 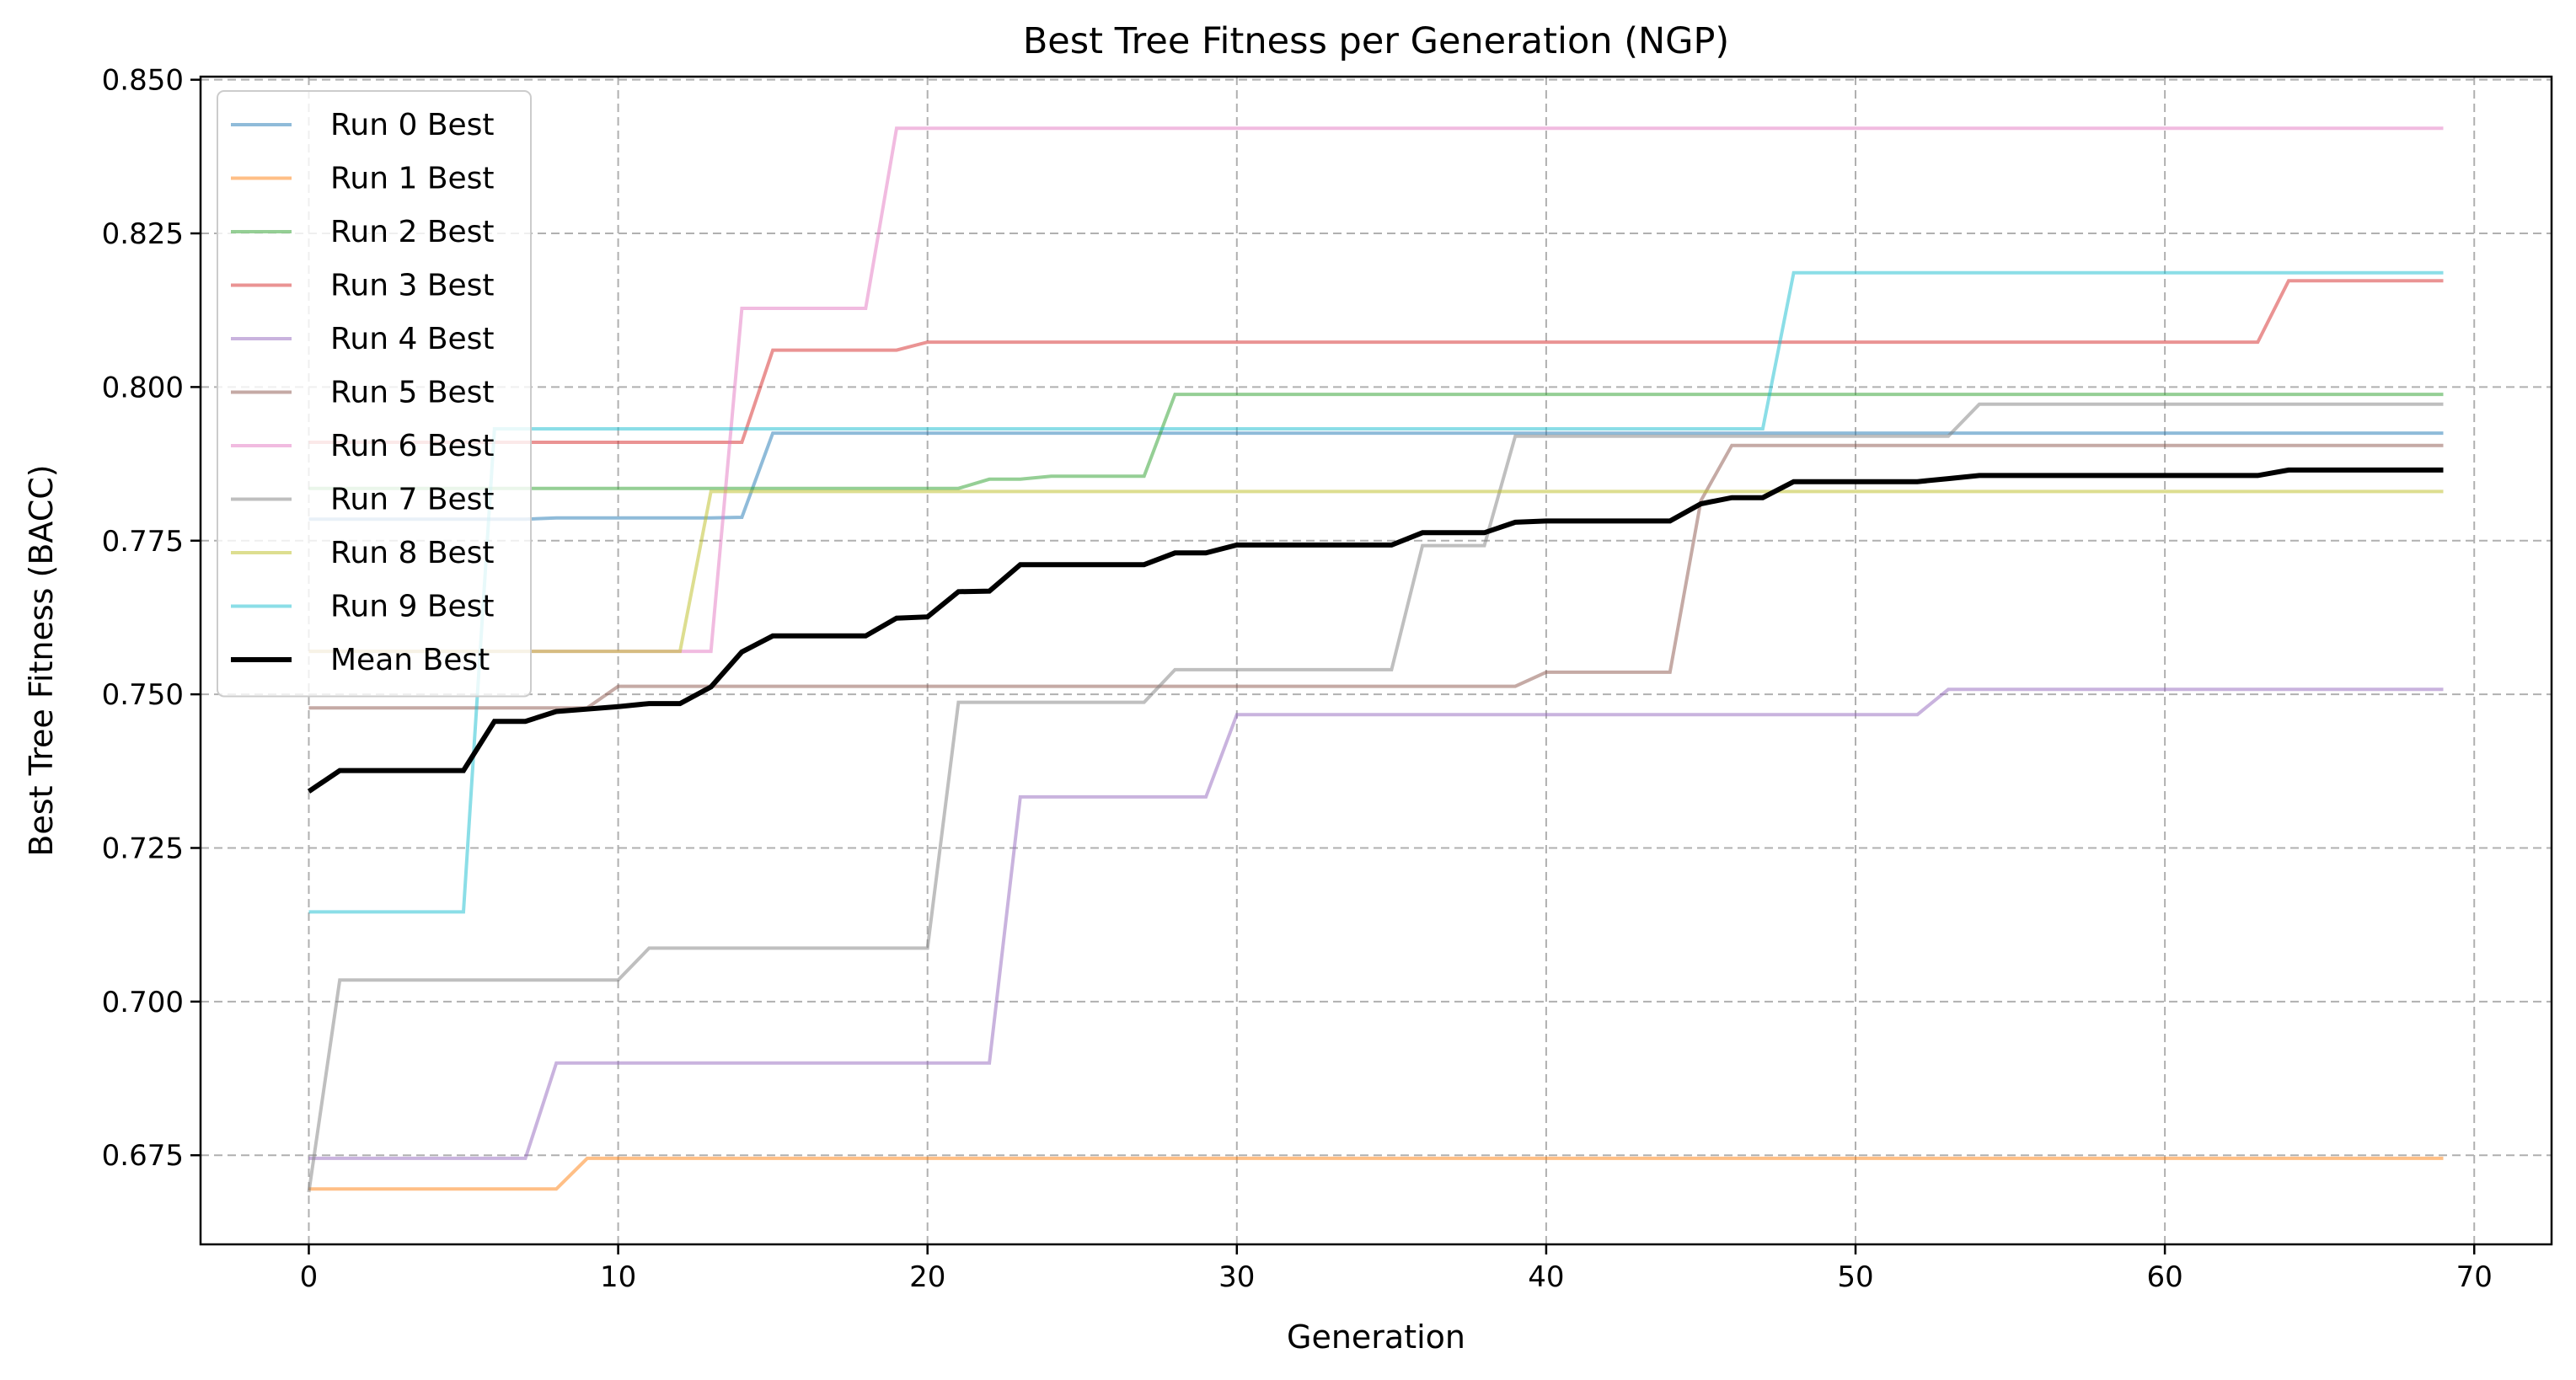 What do you see at coordinates (143, 81) in the screenshot?
I see `y-tick-label: 0.850` at bounding box center [143, 81].